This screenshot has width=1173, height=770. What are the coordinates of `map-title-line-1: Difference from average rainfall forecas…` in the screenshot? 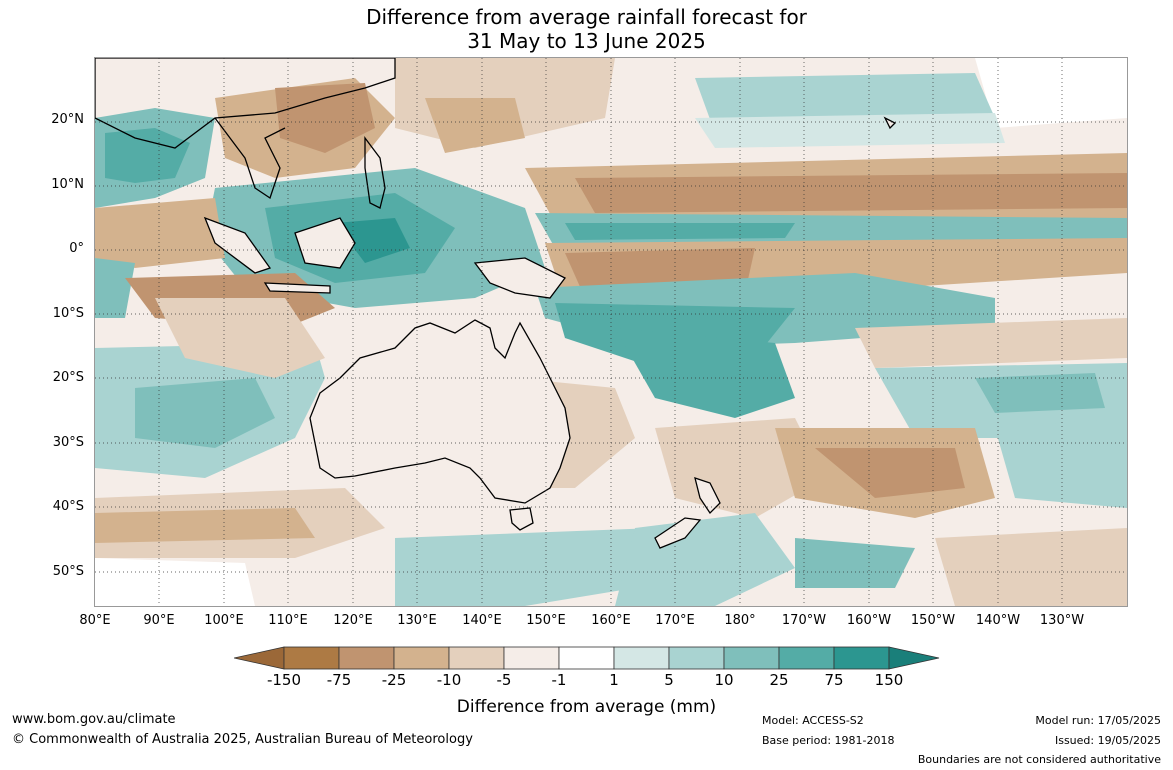 It's located at (586, 17).